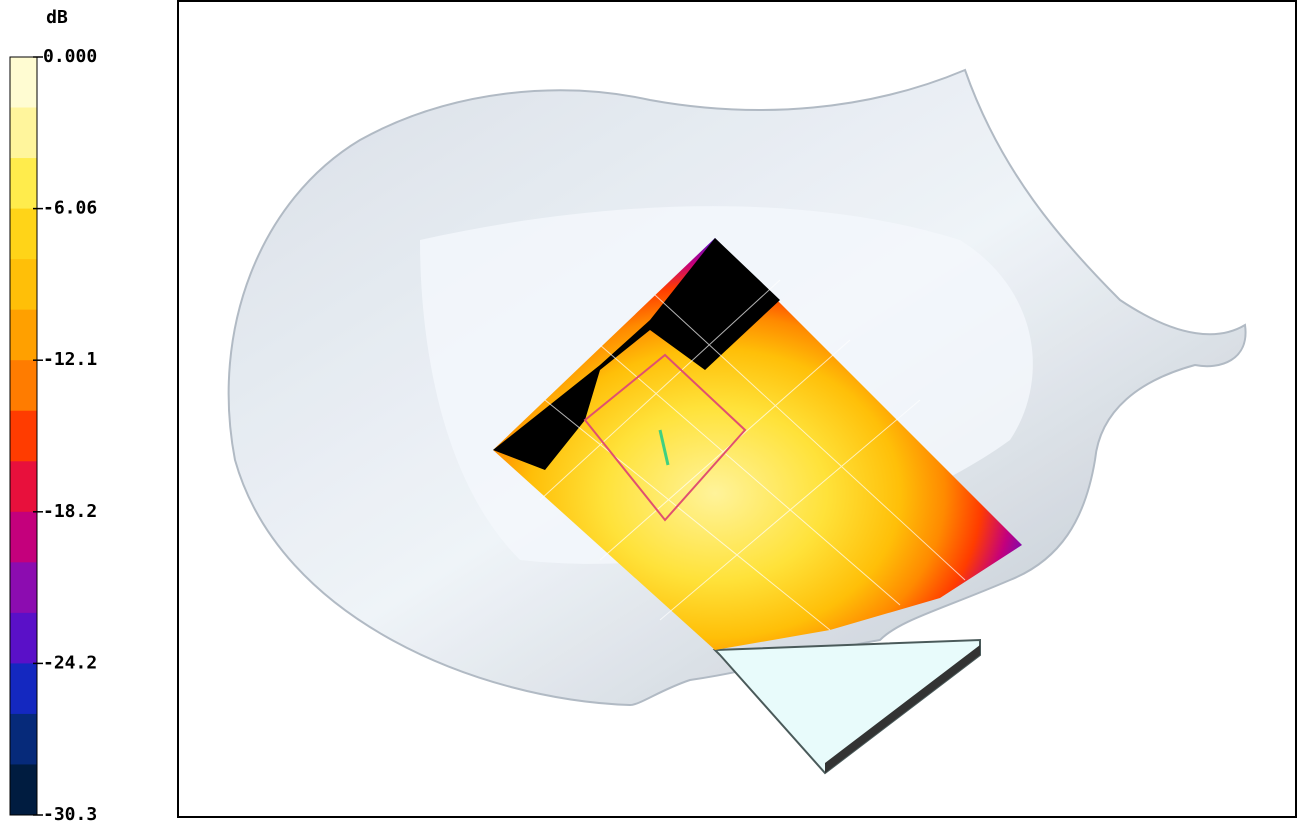 Image resolution: width=1297 pixels, height=828 pixels. Describe the element at coordinates (70, 56) in the screenshot. I see `tick-label: 0.000` at that location.